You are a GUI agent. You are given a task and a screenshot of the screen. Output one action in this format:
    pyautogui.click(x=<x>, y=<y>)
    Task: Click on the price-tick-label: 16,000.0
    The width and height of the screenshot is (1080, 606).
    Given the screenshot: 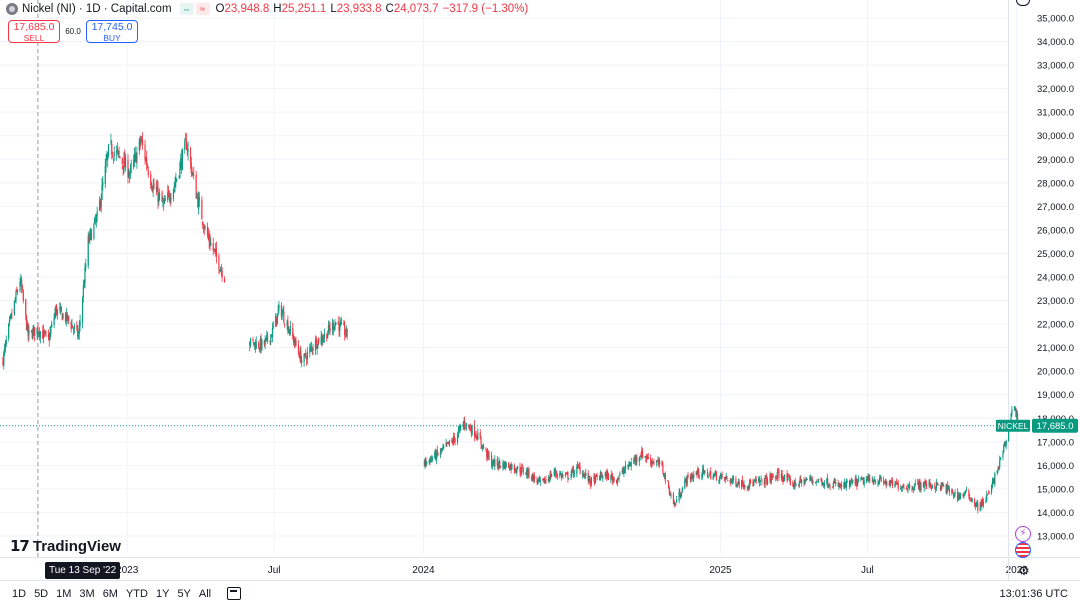 What is the action you would take?
    pyautogui.click(x=1055, y=466)
    